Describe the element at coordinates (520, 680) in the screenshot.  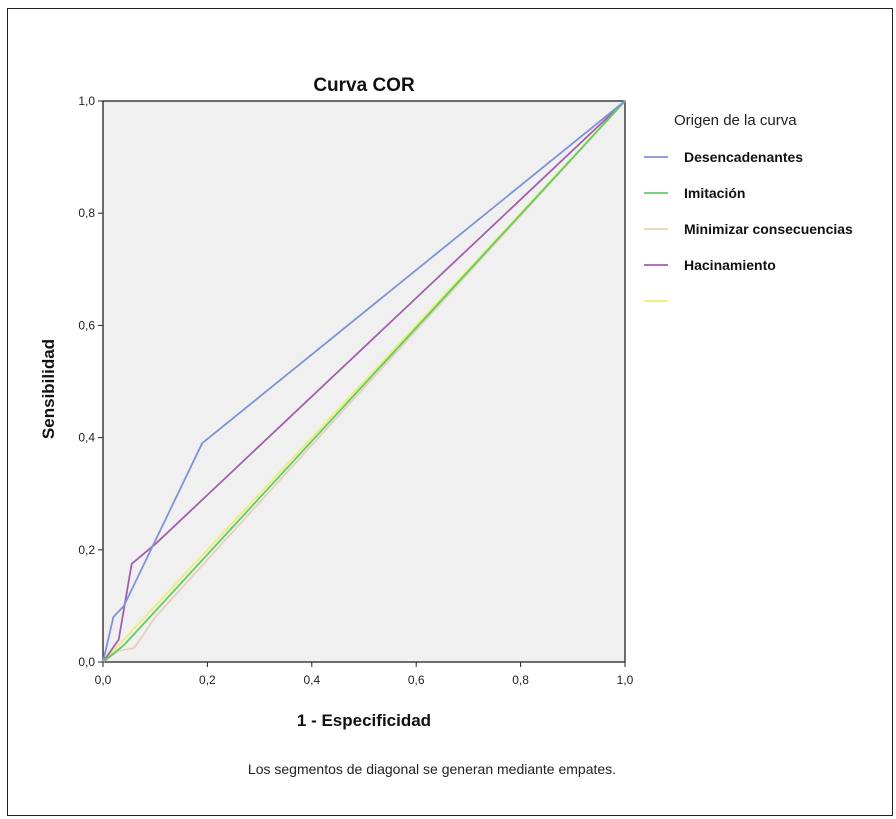
I see `x-tick-label: 0,8` at that location.